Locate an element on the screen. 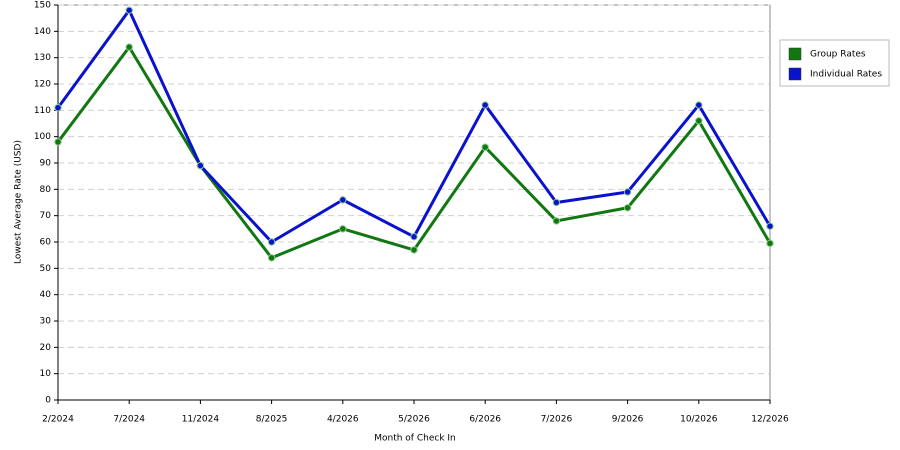  y-tick-label: 120 is located at coordinates (42, 85).